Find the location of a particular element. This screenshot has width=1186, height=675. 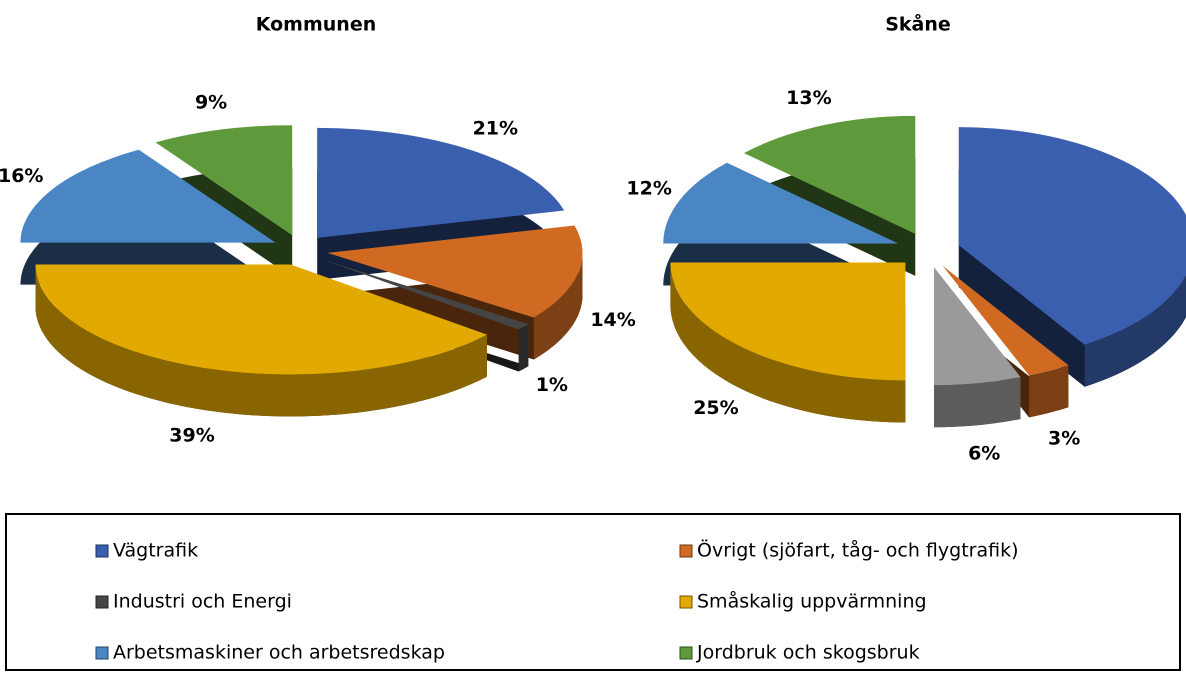

legend-label: Jordbruk och skogsbruk is located at coordinates (808, 653).